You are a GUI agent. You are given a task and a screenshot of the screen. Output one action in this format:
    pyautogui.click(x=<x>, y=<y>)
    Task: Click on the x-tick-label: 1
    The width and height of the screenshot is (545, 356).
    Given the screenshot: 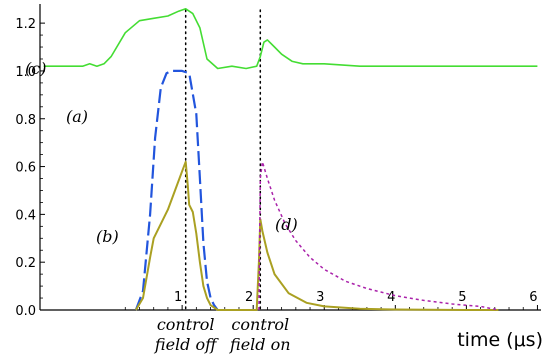 What is the action you would take?
    pyautogui.click(x=178, y=297)
    